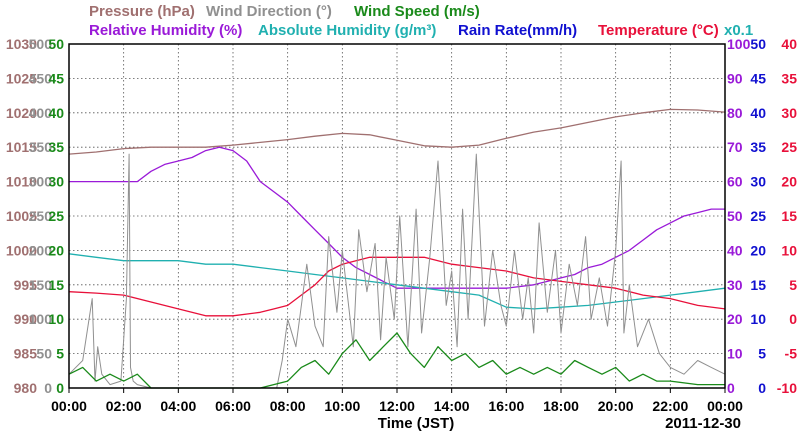  Describe the element at coordinates (56, 113) in the screenshot. I see `y-tick-label-wind_speed: 40` at that location.